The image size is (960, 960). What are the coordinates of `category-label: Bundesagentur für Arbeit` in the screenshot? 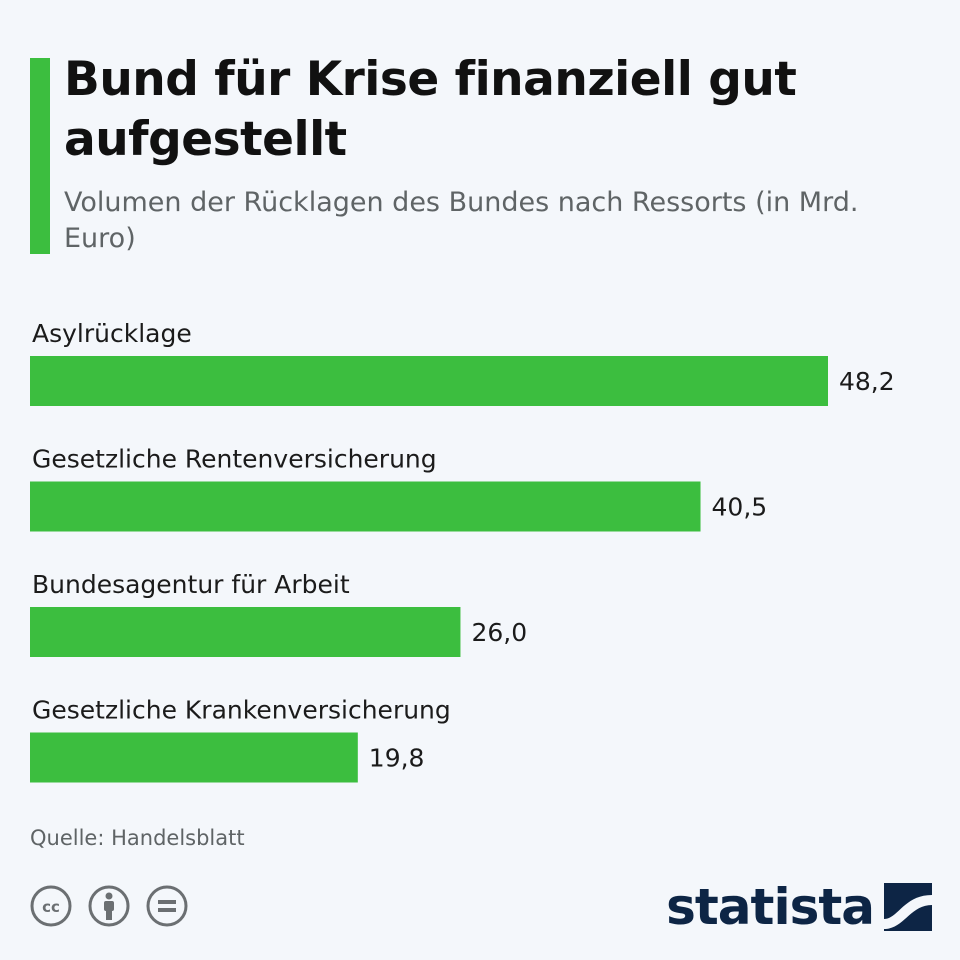 It's located at (191, 584).